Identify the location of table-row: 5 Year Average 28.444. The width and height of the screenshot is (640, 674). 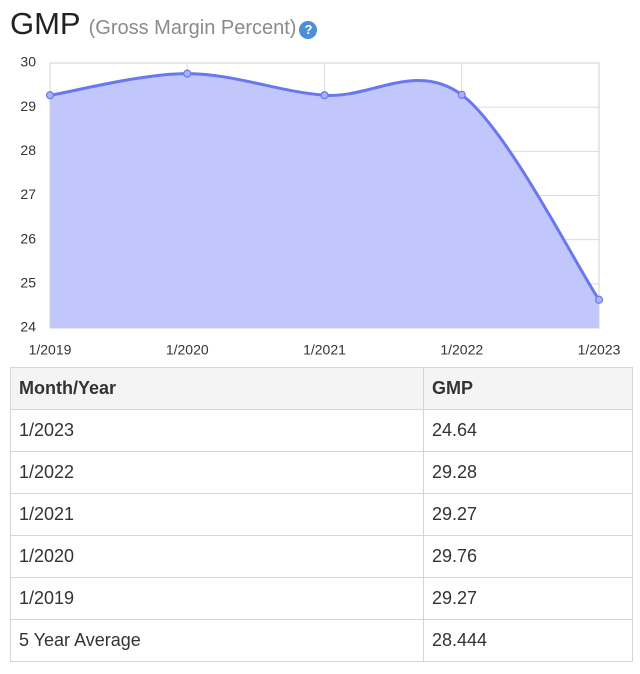
(321, 640).